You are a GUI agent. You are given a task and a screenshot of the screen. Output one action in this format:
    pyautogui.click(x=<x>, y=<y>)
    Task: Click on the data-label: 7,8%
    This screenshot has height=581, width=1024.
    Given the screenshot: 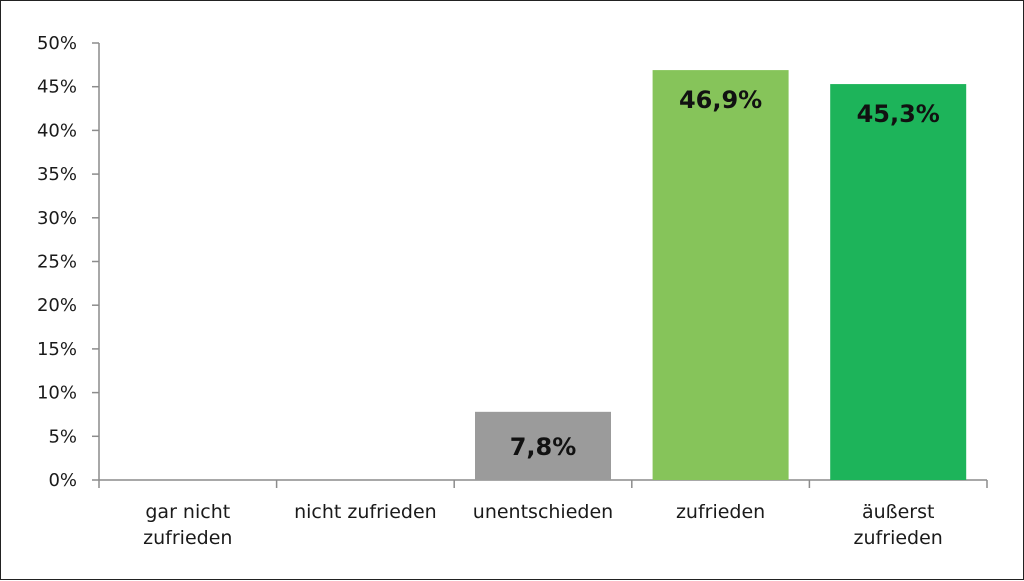 What is the action you would take?
    pyautogui.click(x=543, y=447)
    